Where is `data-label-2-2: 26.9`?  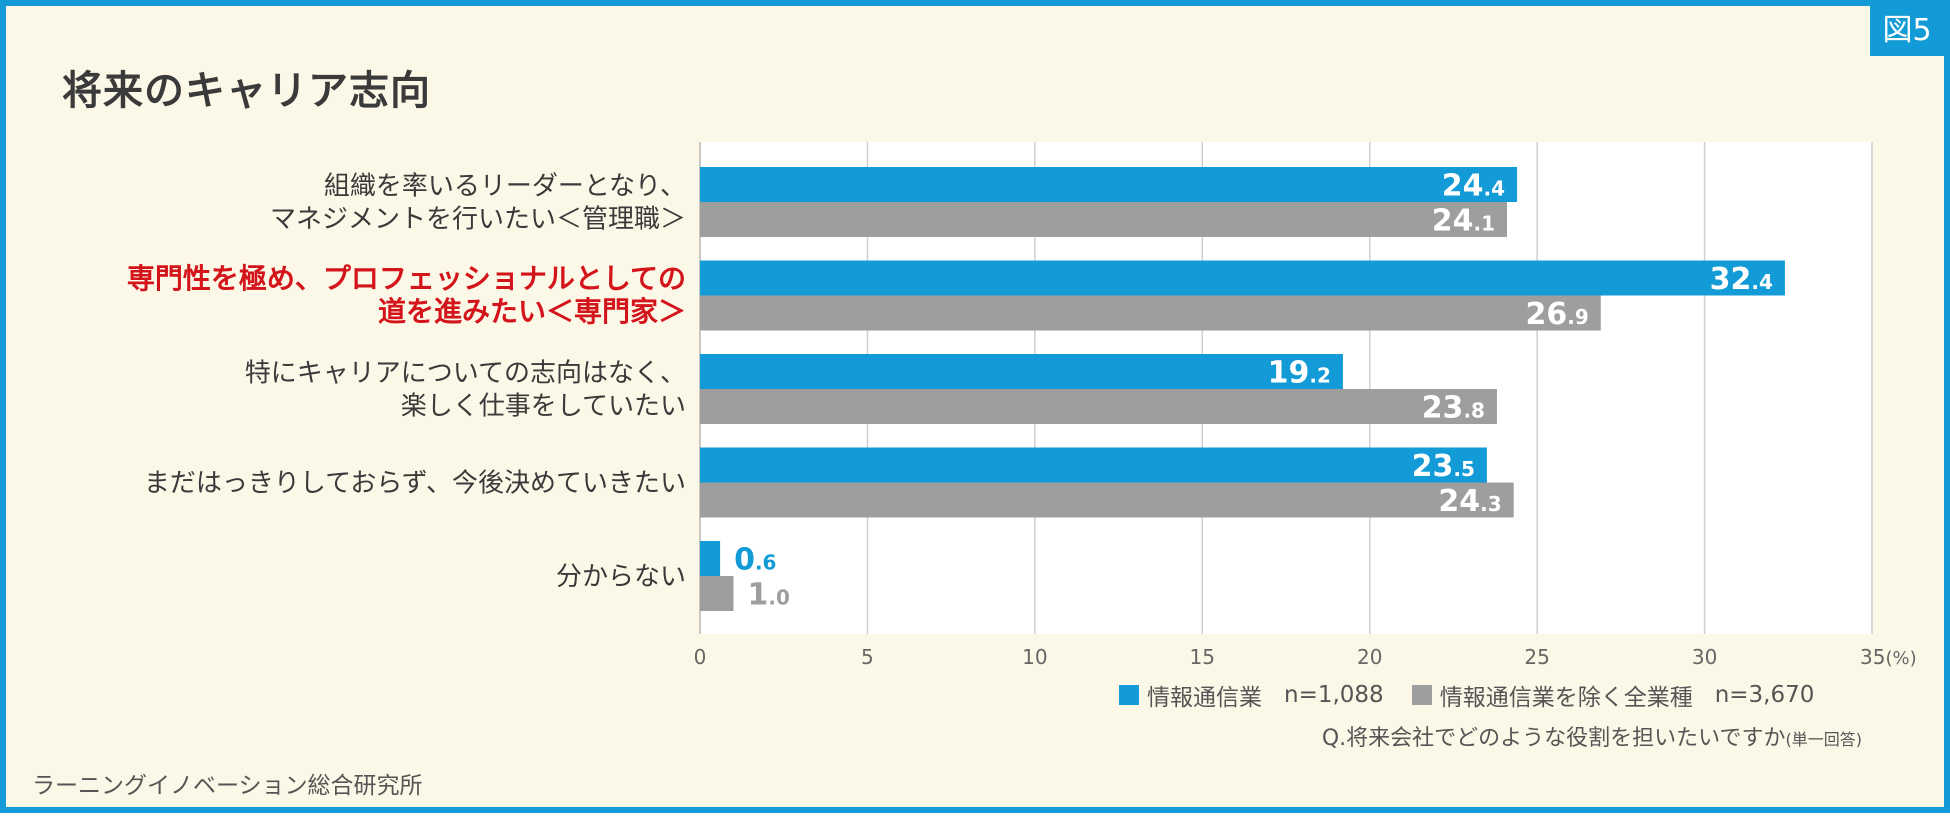 data-label-2-2: 26.9 is located at coordinates (1557, 314).